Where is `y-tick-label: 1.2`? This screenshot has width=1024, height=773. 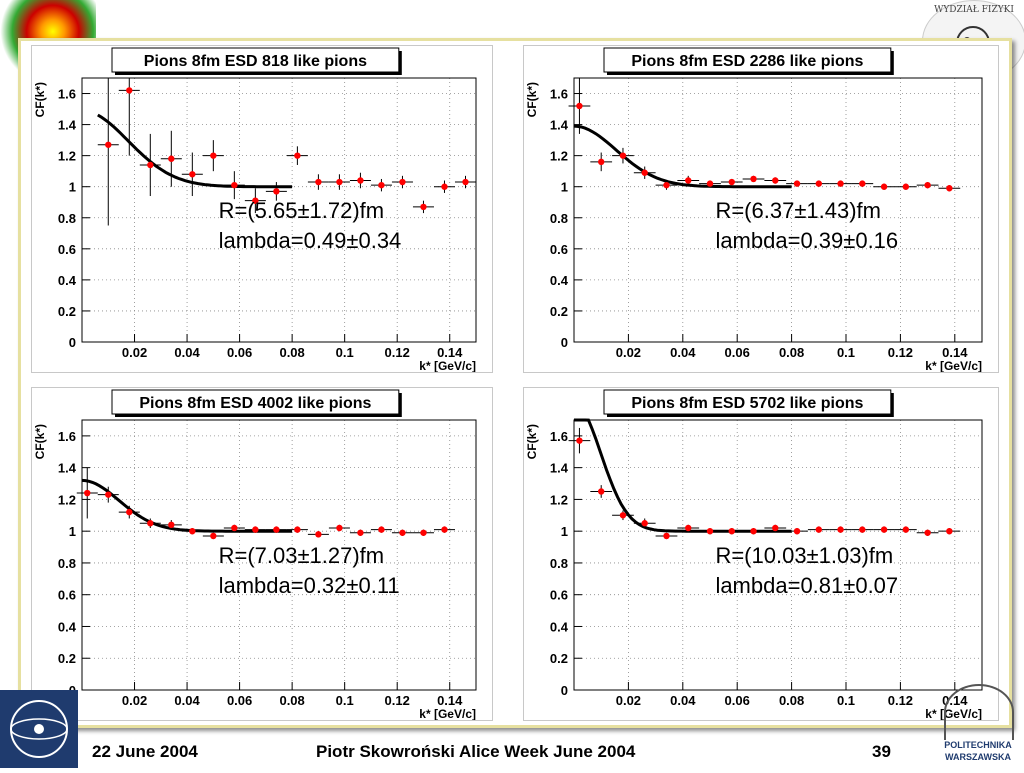 y-tick-label: 1.2 is located at coordinates (559, 156).